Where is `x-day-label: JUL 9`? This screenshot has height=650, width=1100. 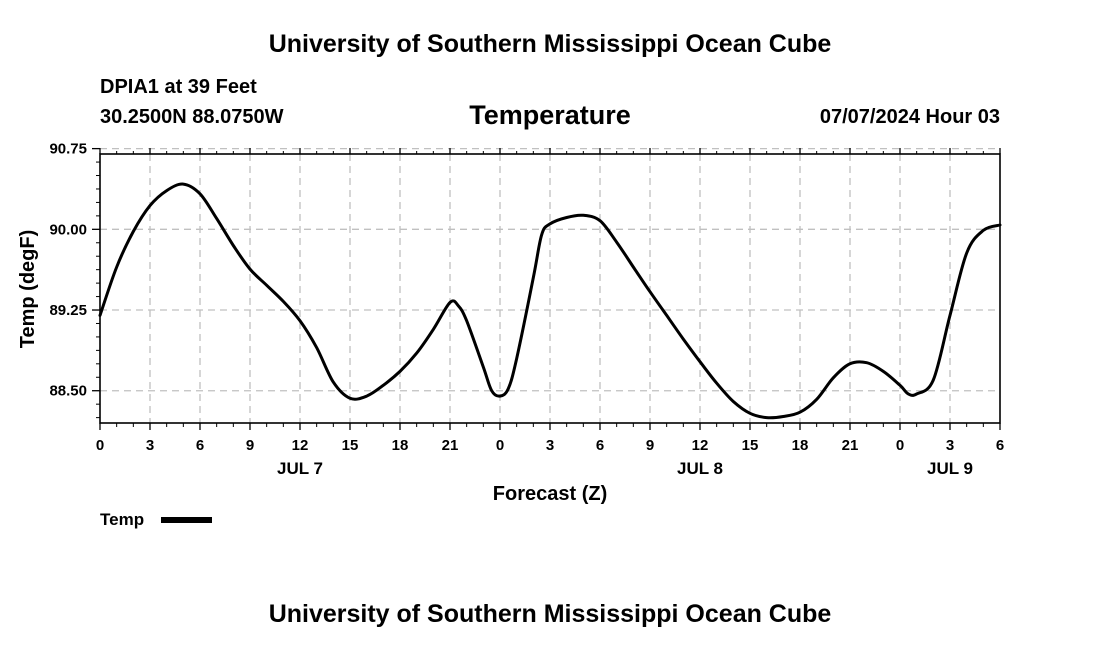 x-day-label: JUL 9 is located at coordinates (950, 468).